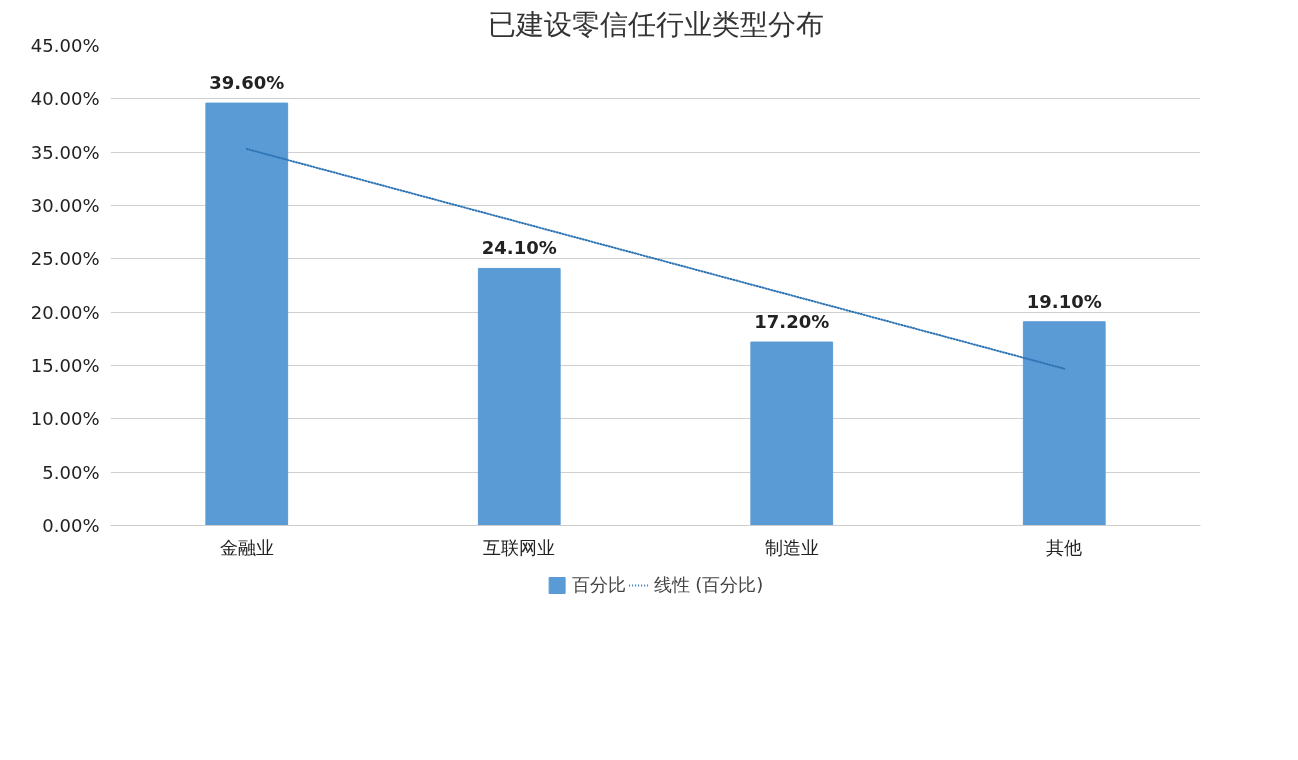 The width and height of the screenshot is (1298, 760). Describe the element at coordinates (655, 24) in the screenshot. I see `chart-title: 已建设零信任行业类型分布` at that location.